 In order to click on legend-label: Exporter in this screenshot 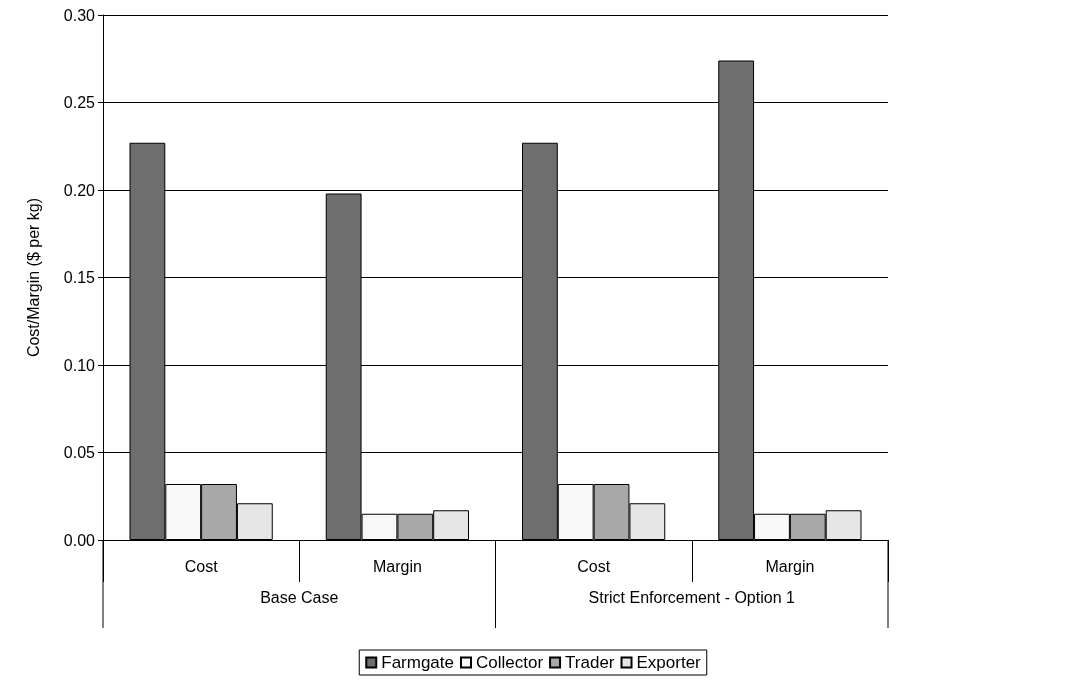, I will do `click(669, 662)`.